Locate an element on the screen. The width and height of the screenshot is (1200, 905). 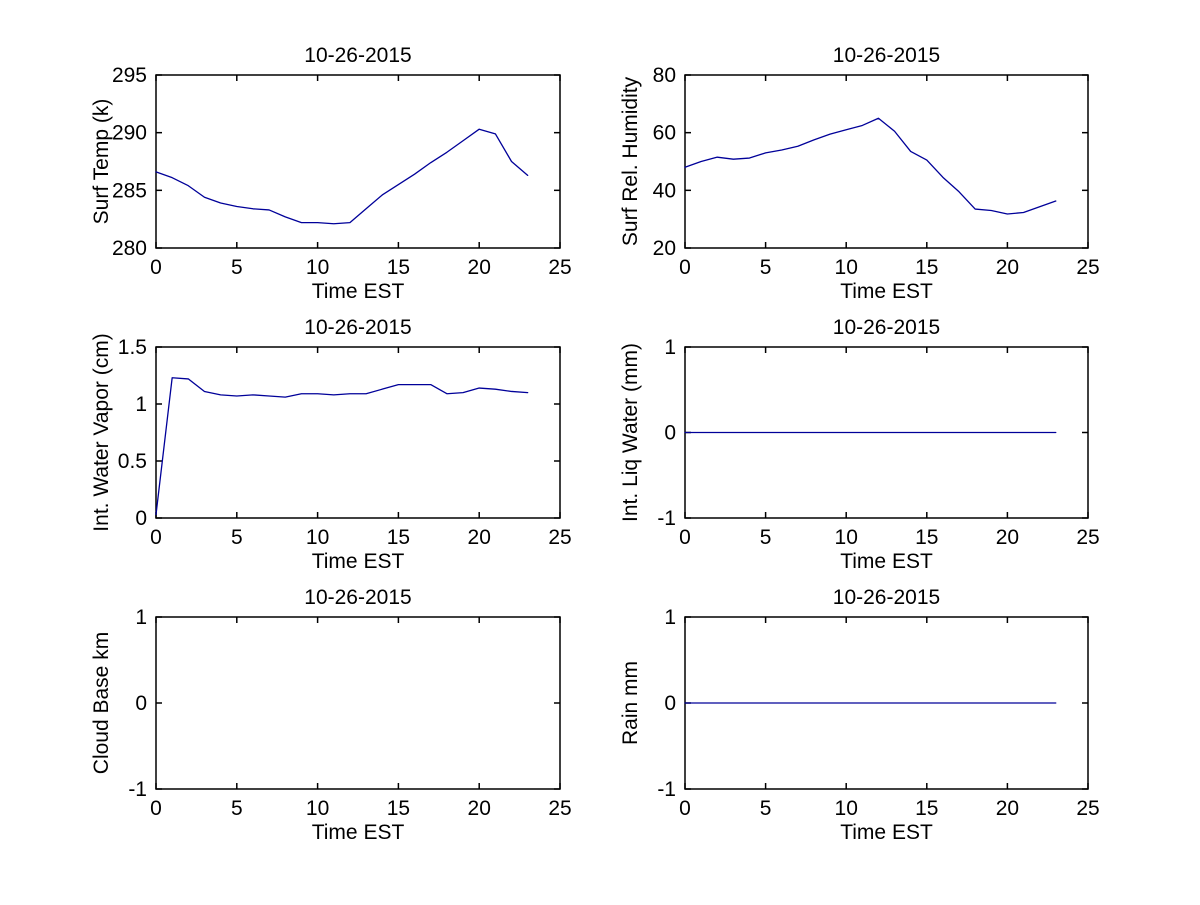
data-line-surf-temp is located at coordinates (342, 176).